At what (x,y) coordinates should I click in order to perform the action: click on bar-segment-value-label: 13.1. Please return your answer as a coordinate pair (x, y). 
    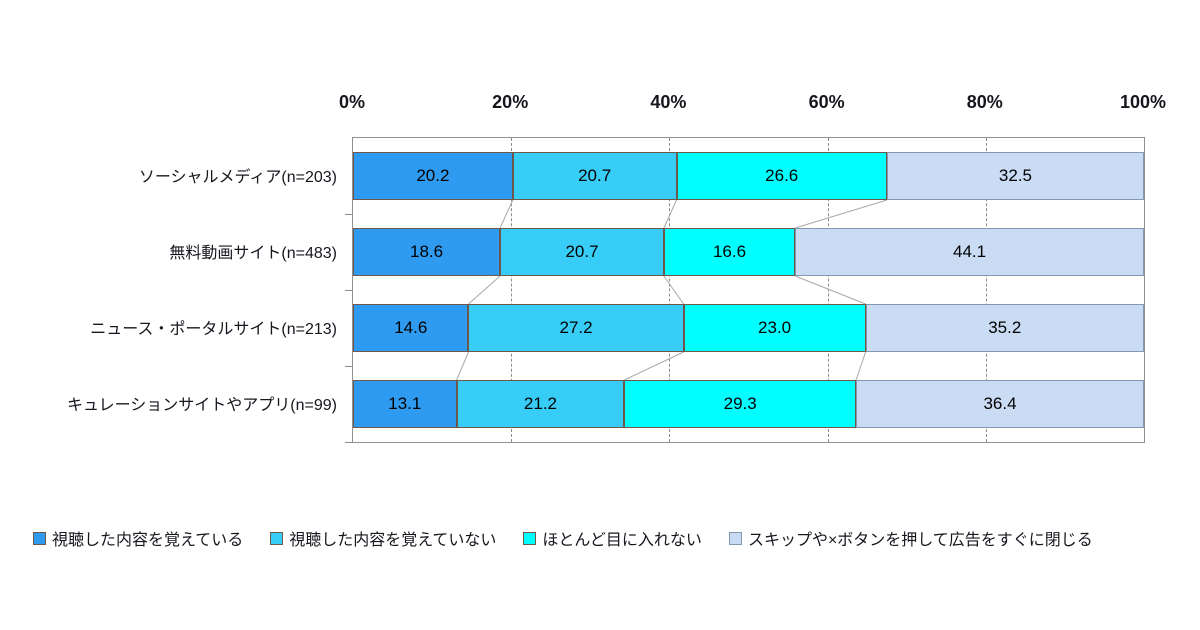
    Looking at the image, I should click on (405, 403).